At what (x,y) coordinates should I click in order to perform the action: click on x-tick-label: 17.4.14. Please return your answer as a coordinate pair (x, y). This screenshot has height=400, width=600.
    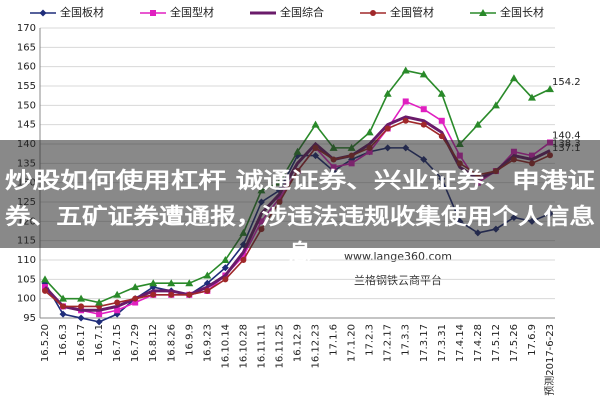
    Looking at the image, I should click on (460, 343).